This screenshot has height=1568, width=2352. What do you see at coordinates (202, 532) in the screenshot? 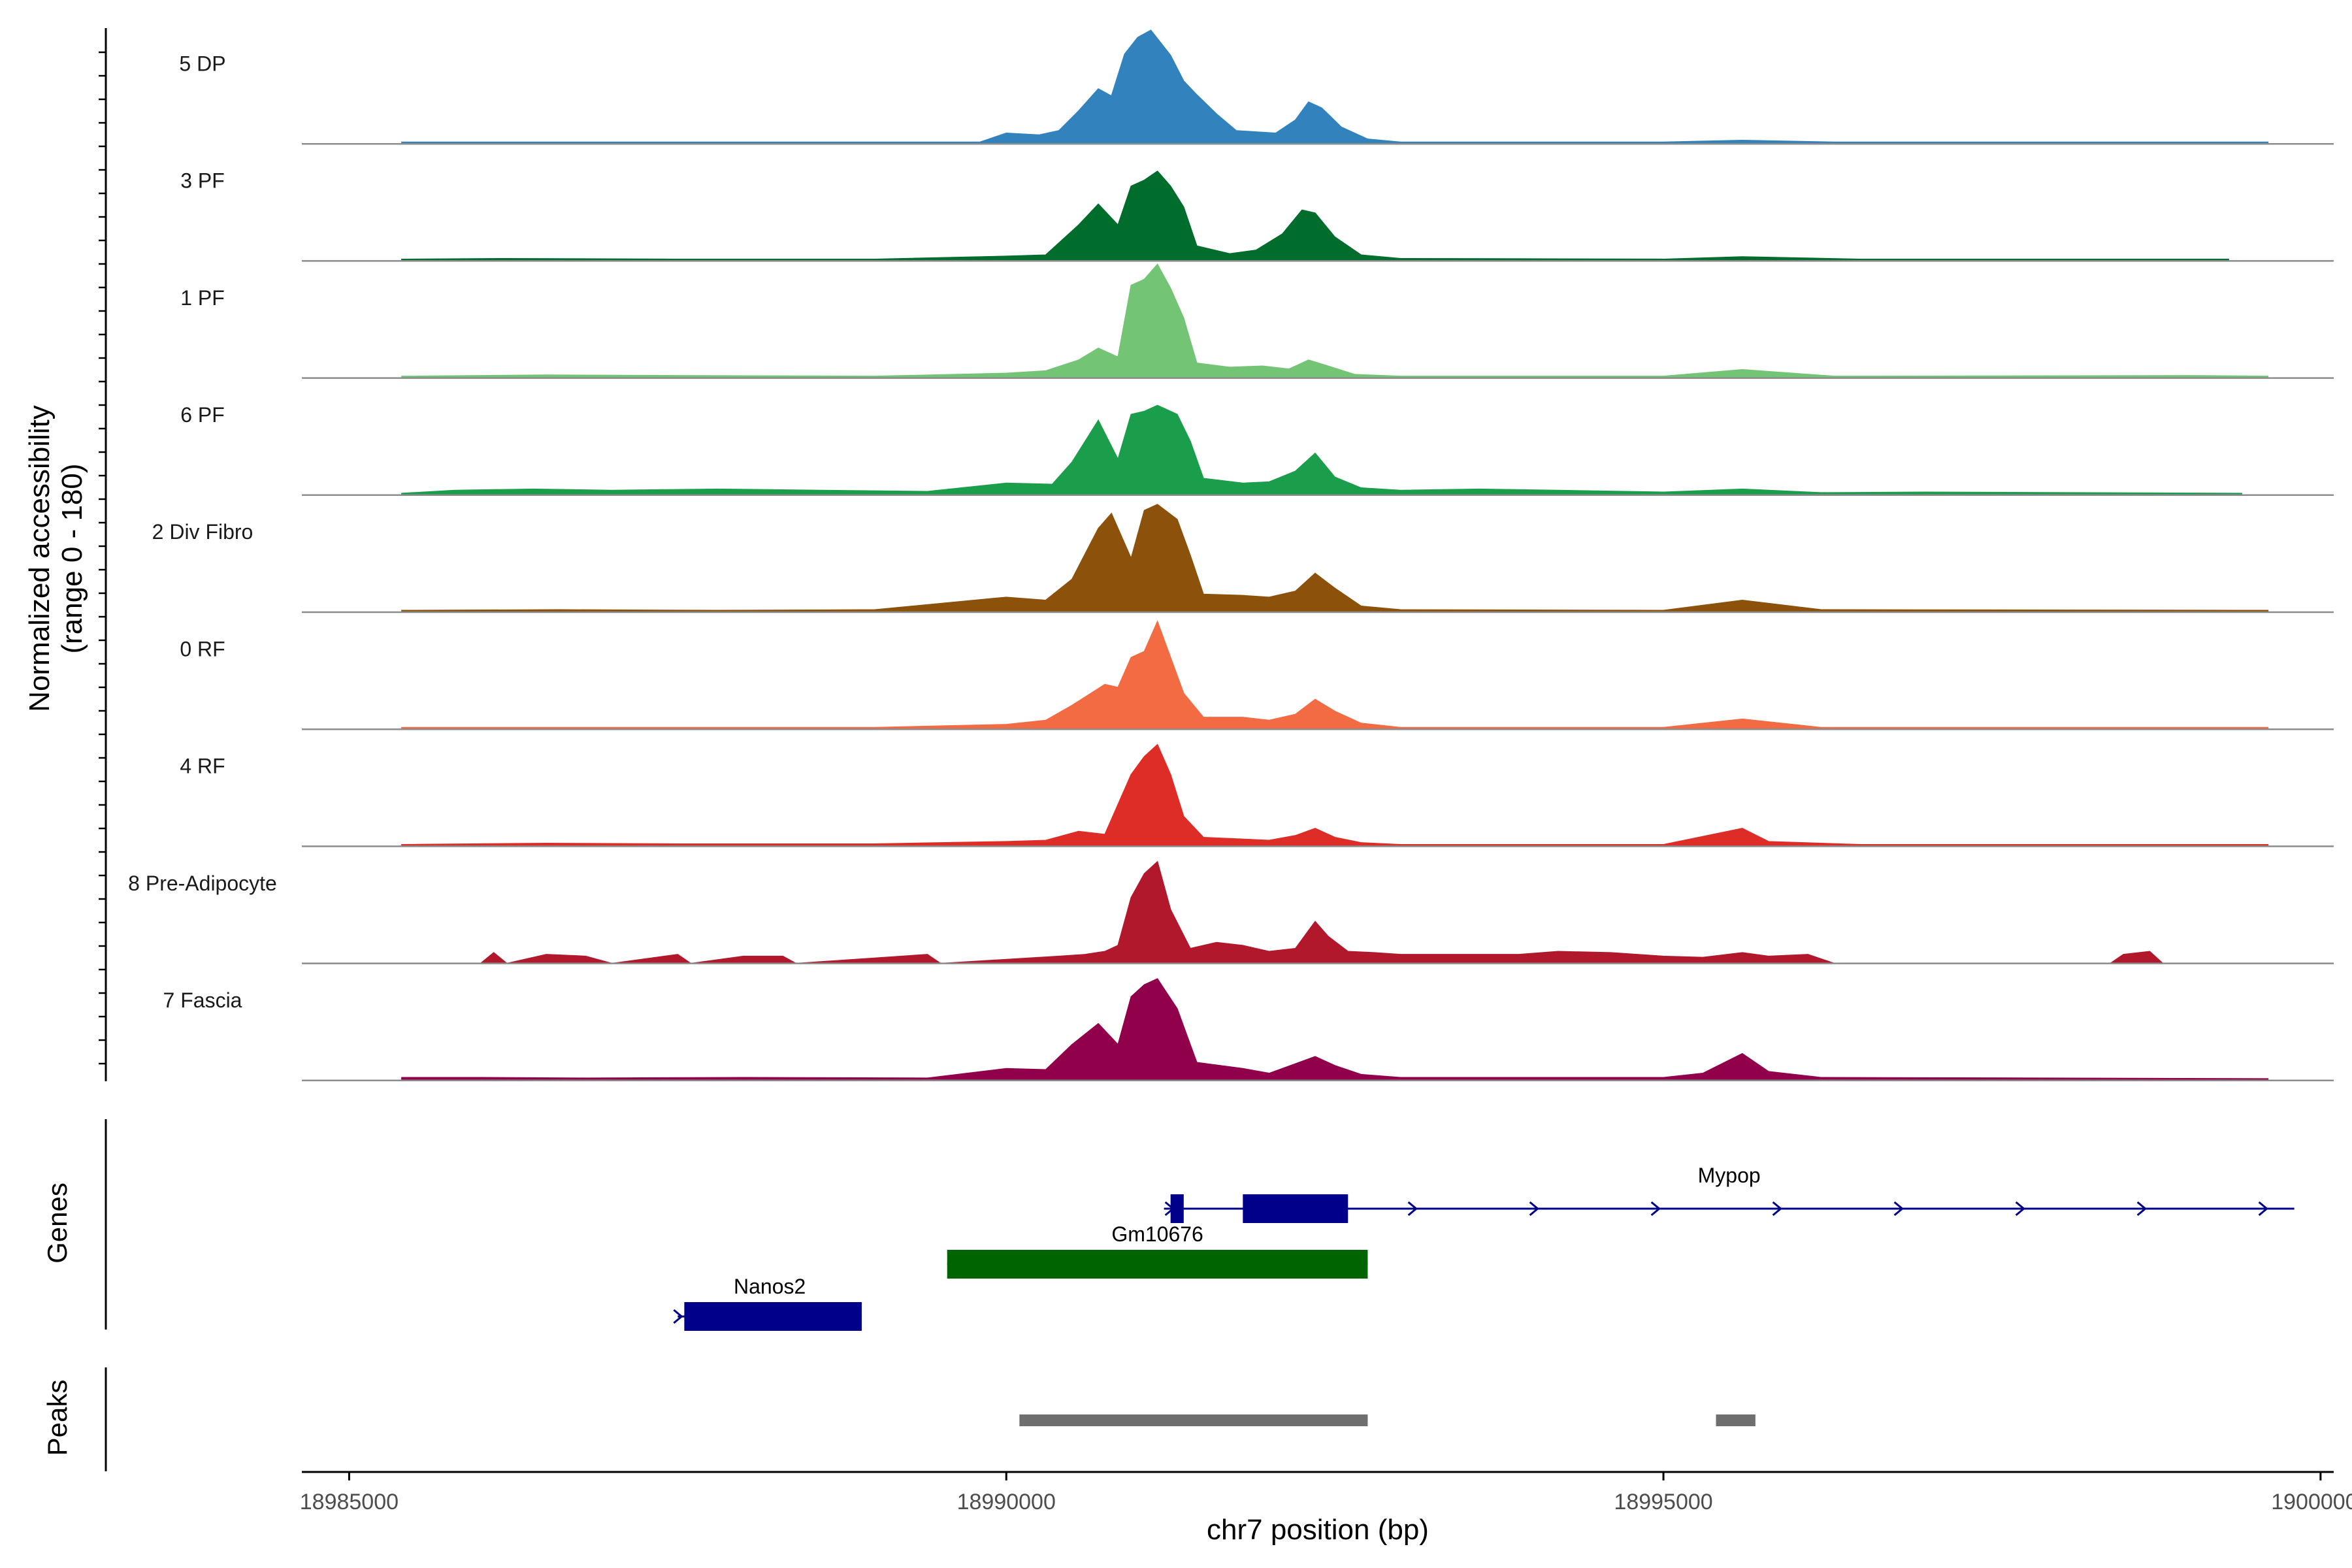
I see `track-label: 2 Div Fibro` at bounding box center [202, 532].